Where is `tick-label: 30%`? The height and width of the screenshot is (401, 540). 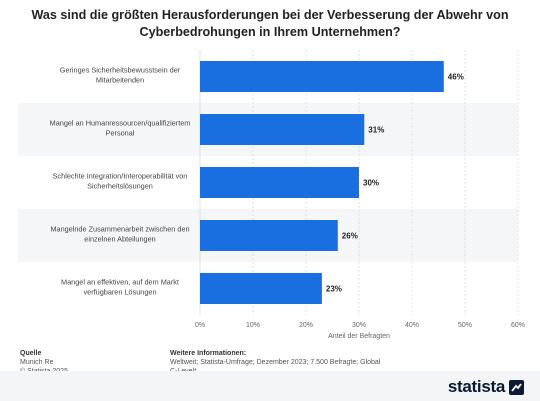 tick-label: 30% is located at coordinates (359, 325).